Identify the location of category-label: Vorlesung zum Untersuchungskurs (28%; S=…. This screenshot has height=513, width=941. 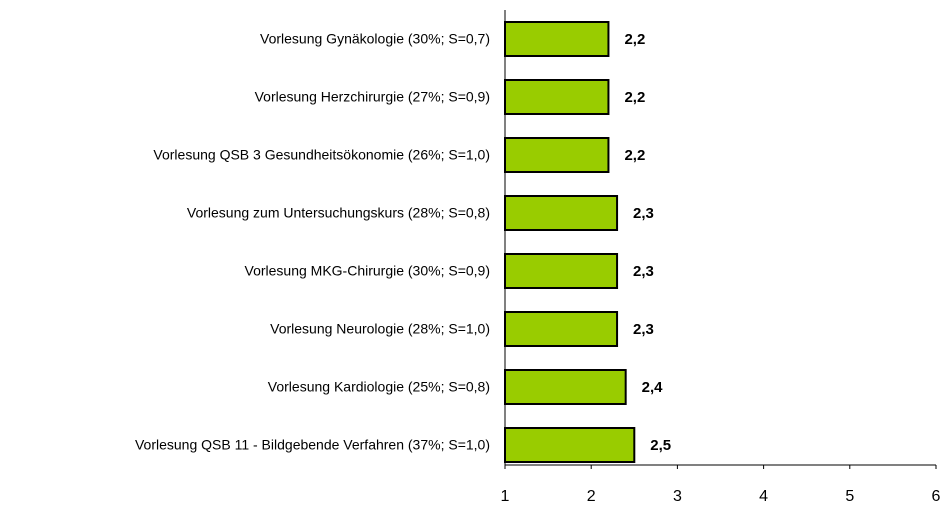
(338, 213).